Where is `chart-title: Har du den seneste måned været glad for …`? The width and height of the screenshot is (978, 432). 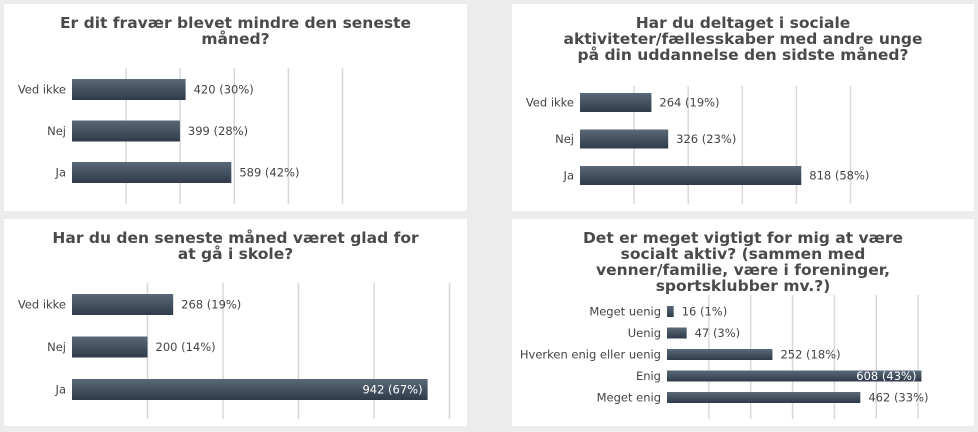 chart-title: Har du den seneste måned været glad for … is located at coordinates (235, 246).